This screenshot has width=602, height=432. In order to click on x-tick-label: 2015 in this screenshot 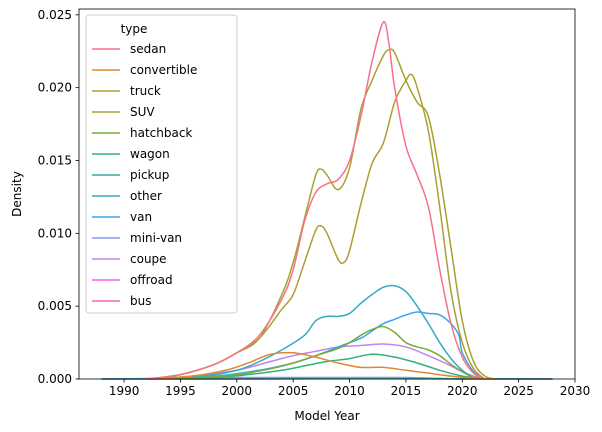, I will do `click(406, 391)`.